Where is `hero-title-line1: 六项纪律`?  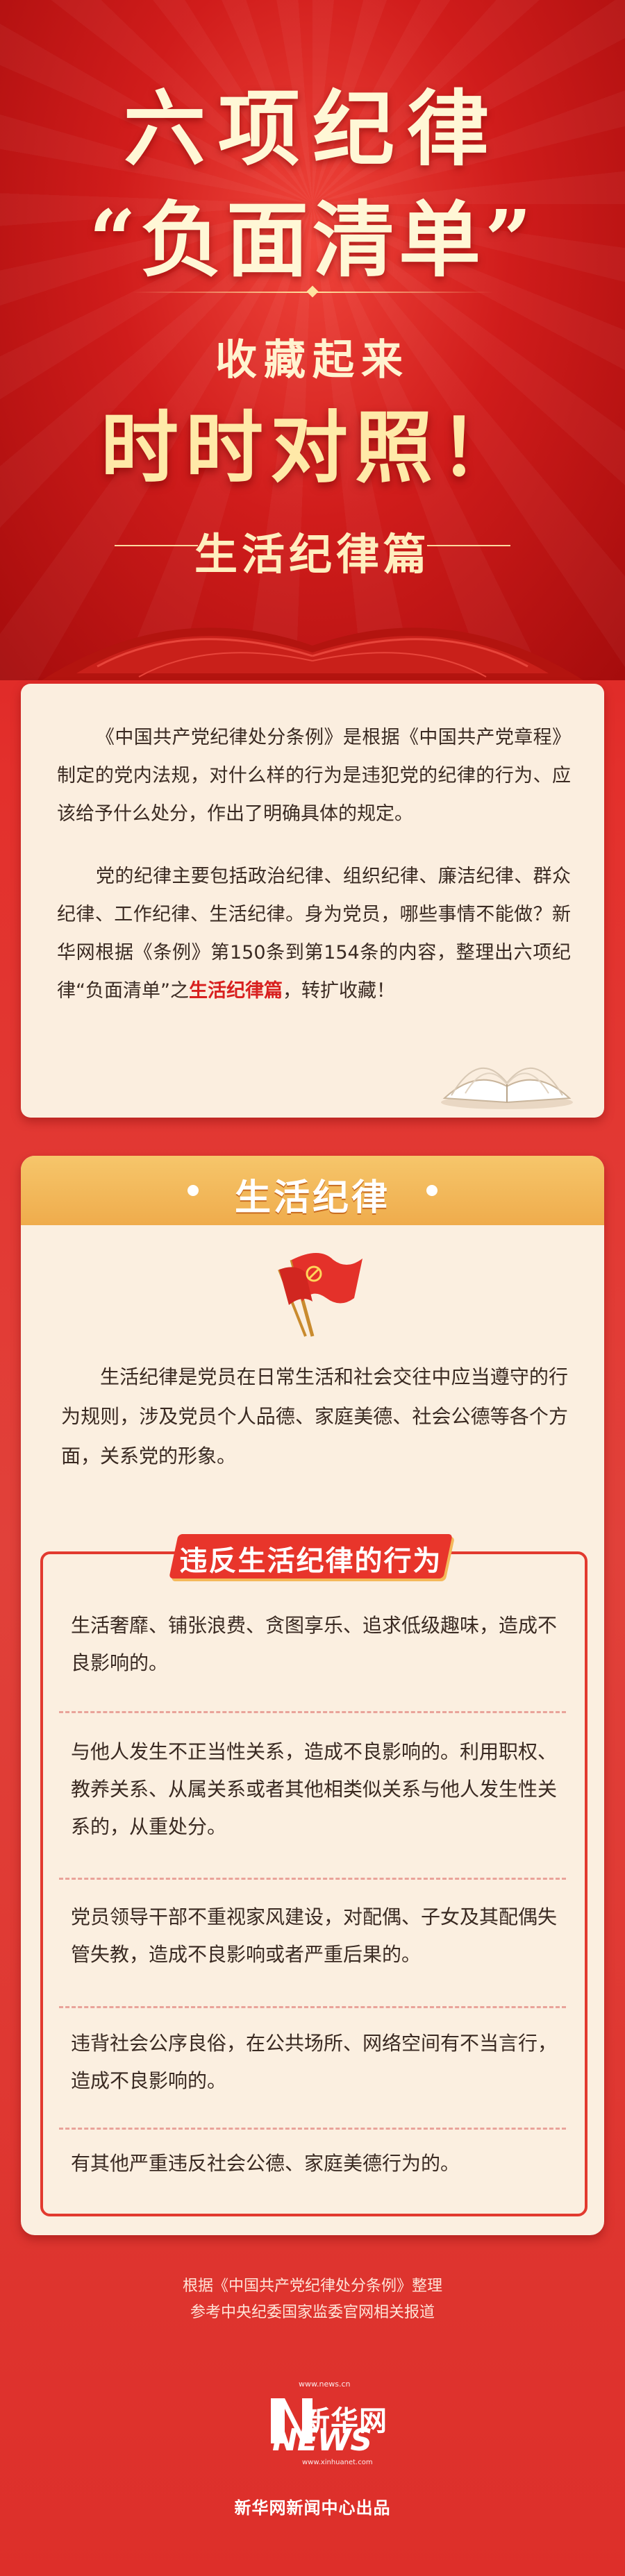
hero-title-line1: 六项纪律 is located at coordinates (312, 129).